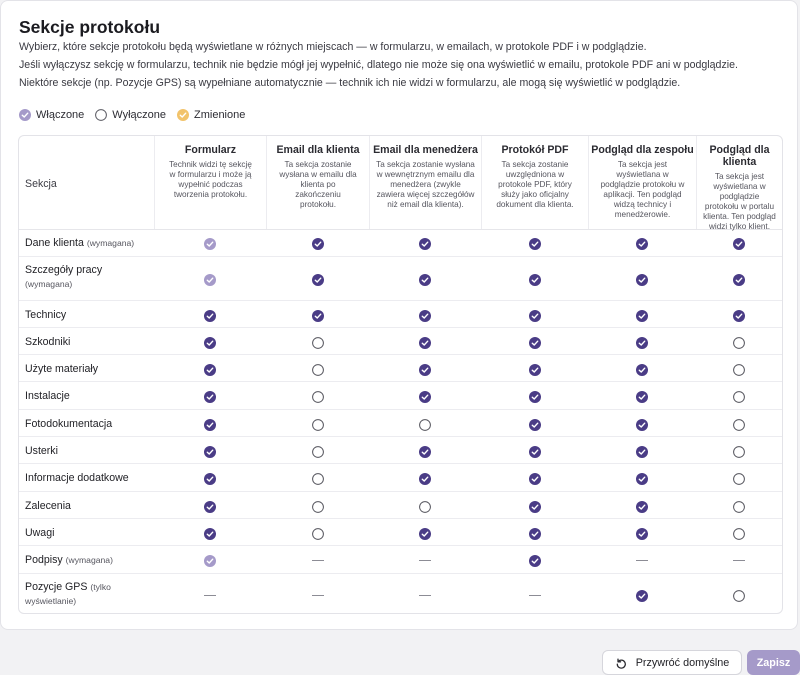  Describe the element at coordinates (773, 662) in the screenshot. I see `save-button: Zapisz` at that location.